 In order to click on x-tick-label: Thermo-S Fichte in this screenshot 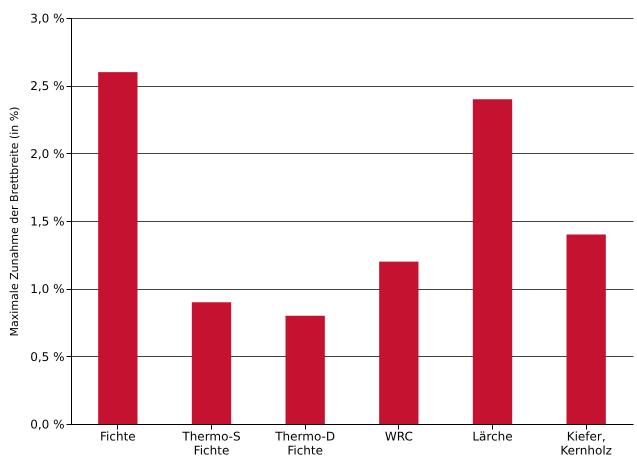, I will do `click(211, 444)`.